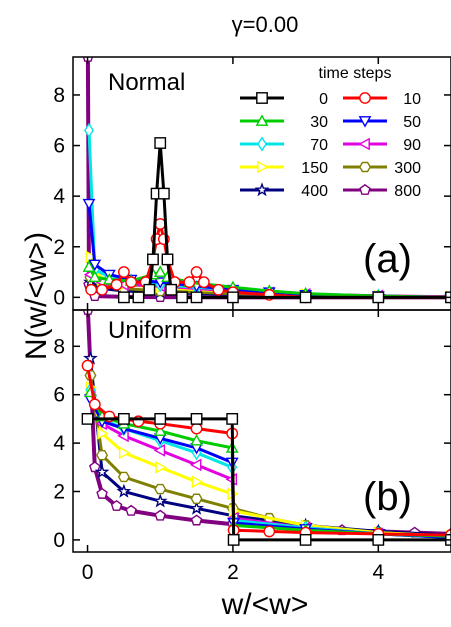 This screenshot has width=451, height=627. What do you see at coordinates (88, 572) in the screenshot?
I see `x-tick-label-0: 0` at bounding box center [88, 572].